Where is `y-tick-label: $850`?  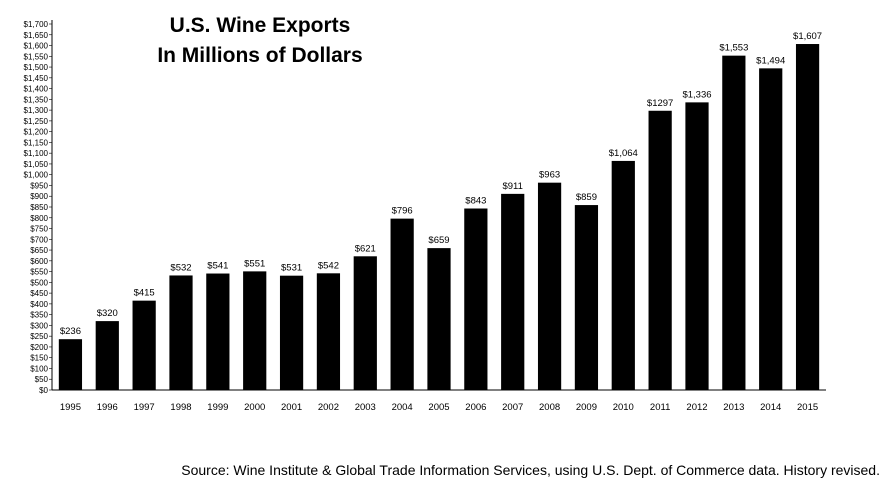 y-tick-label: $850 is located at coordinates (39, 207).